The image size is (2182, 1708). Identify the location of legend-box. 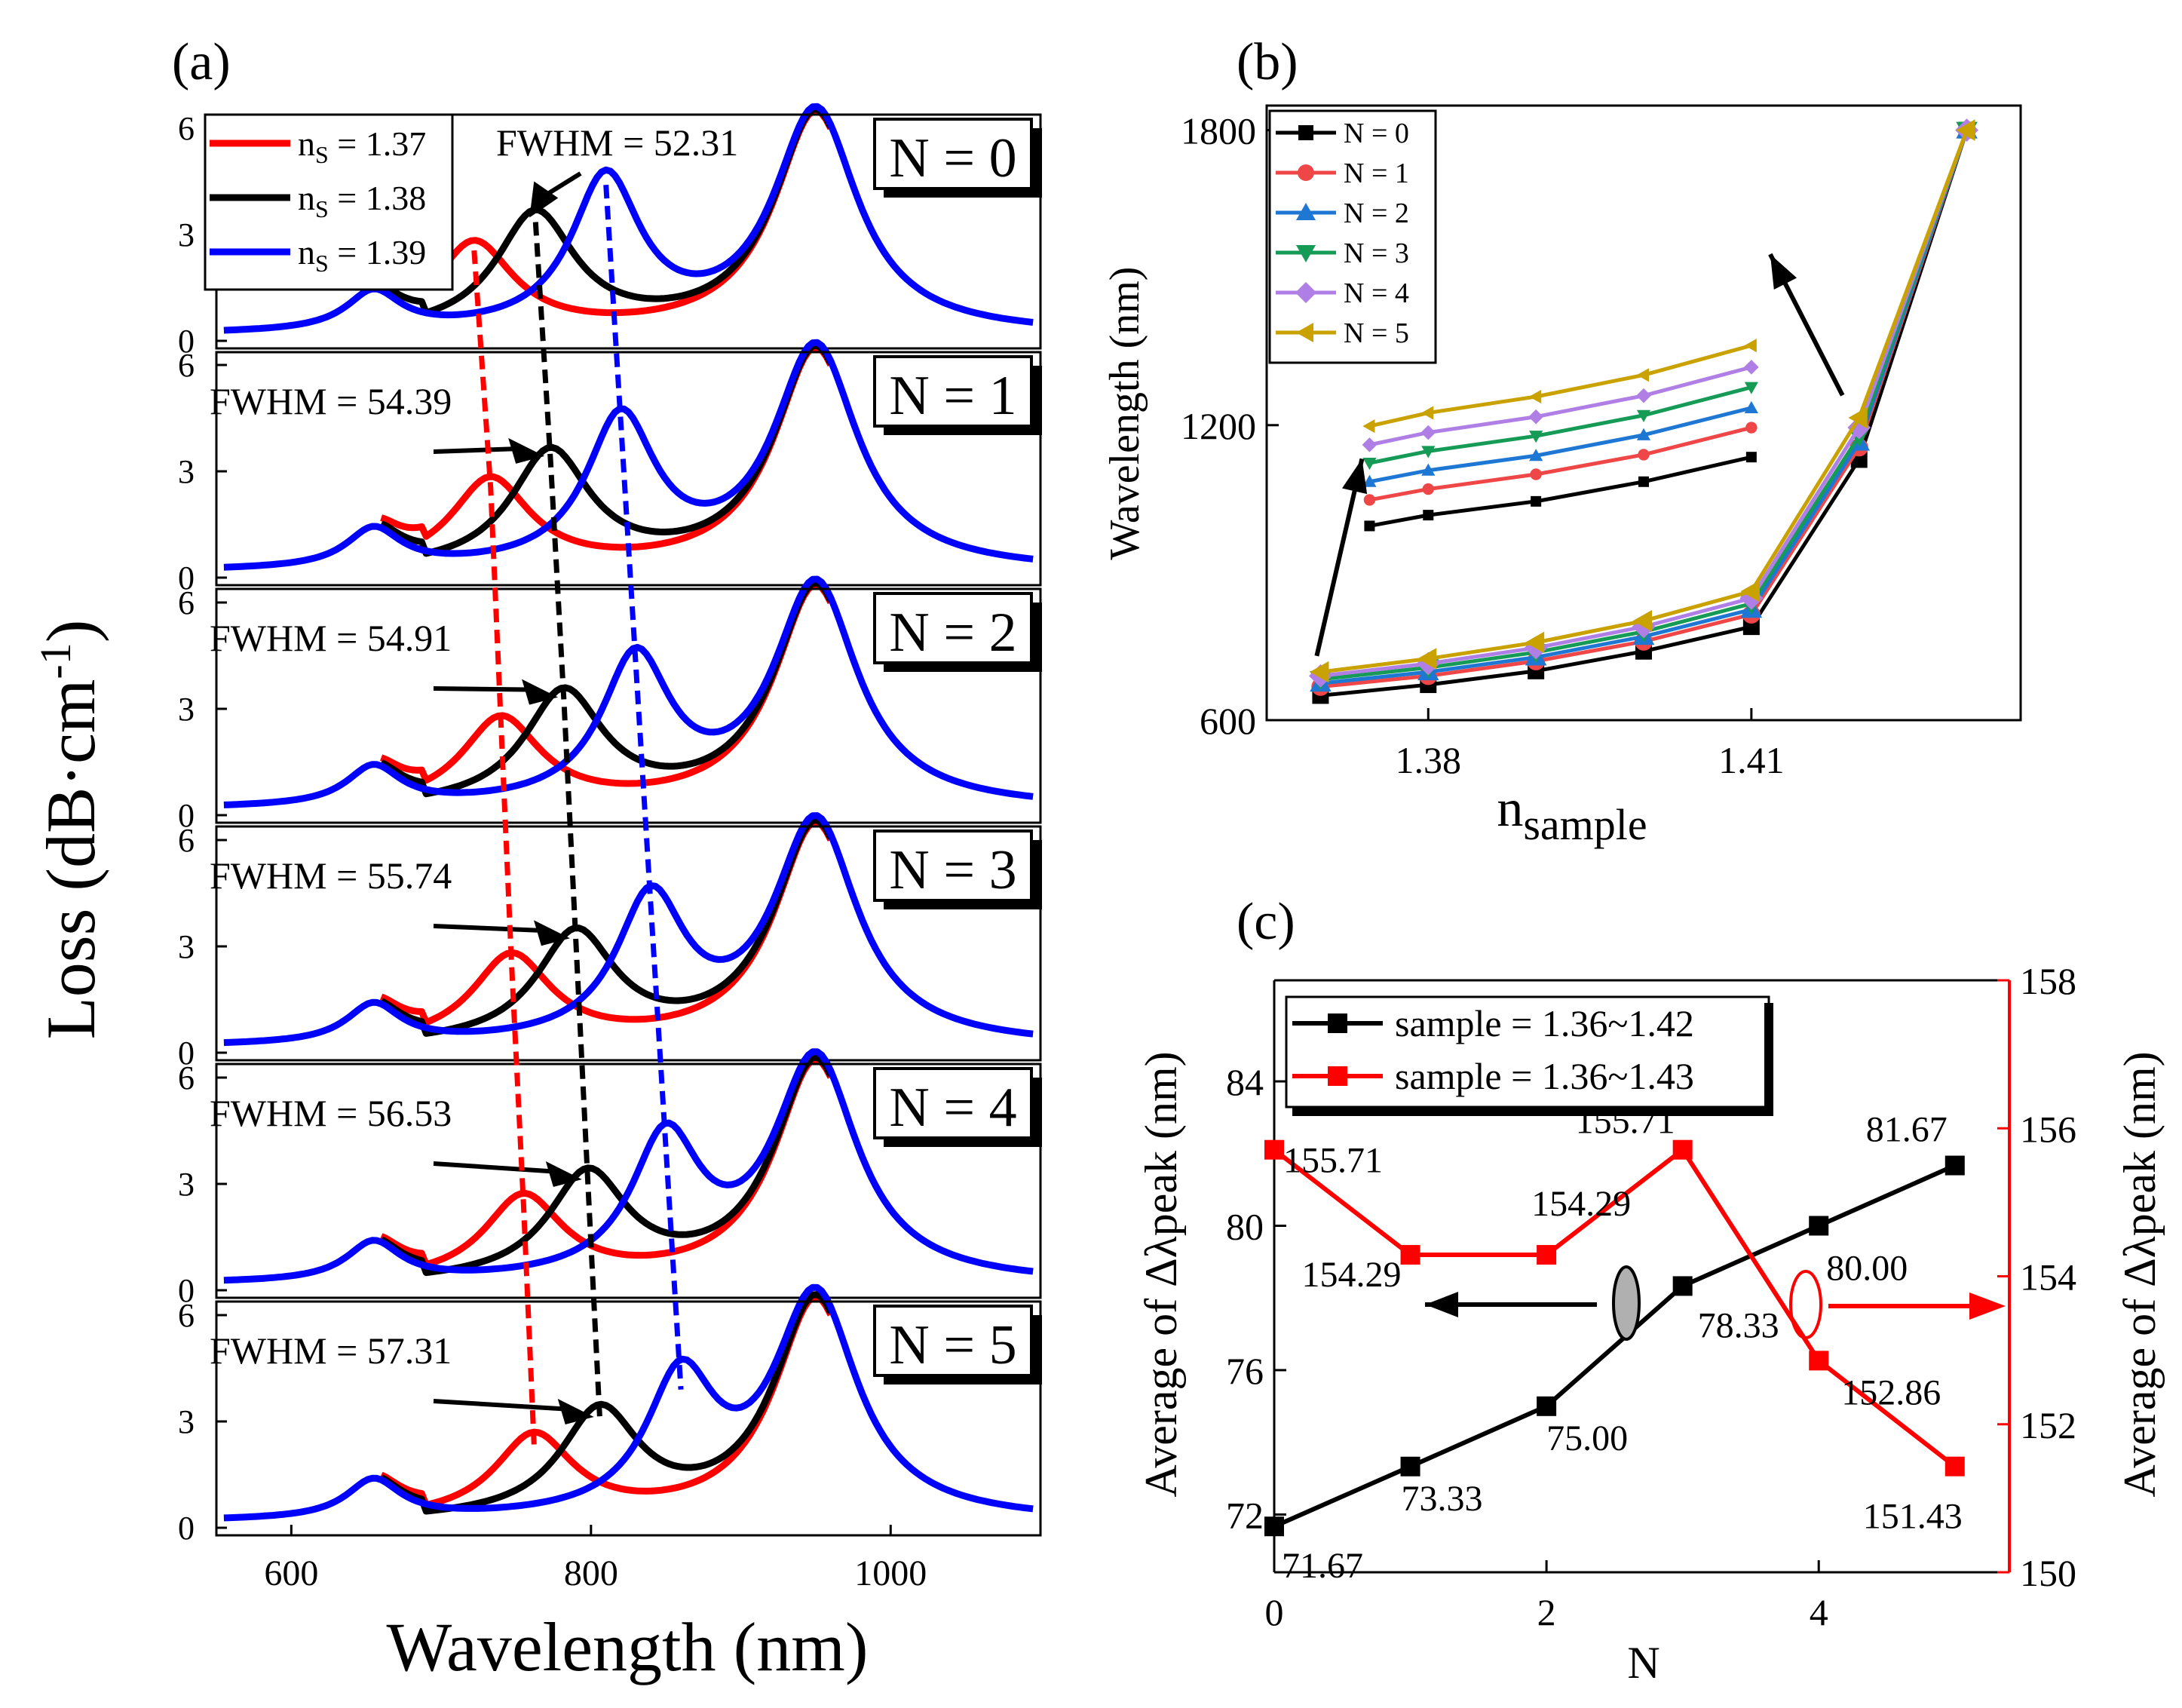
(1352, 236).